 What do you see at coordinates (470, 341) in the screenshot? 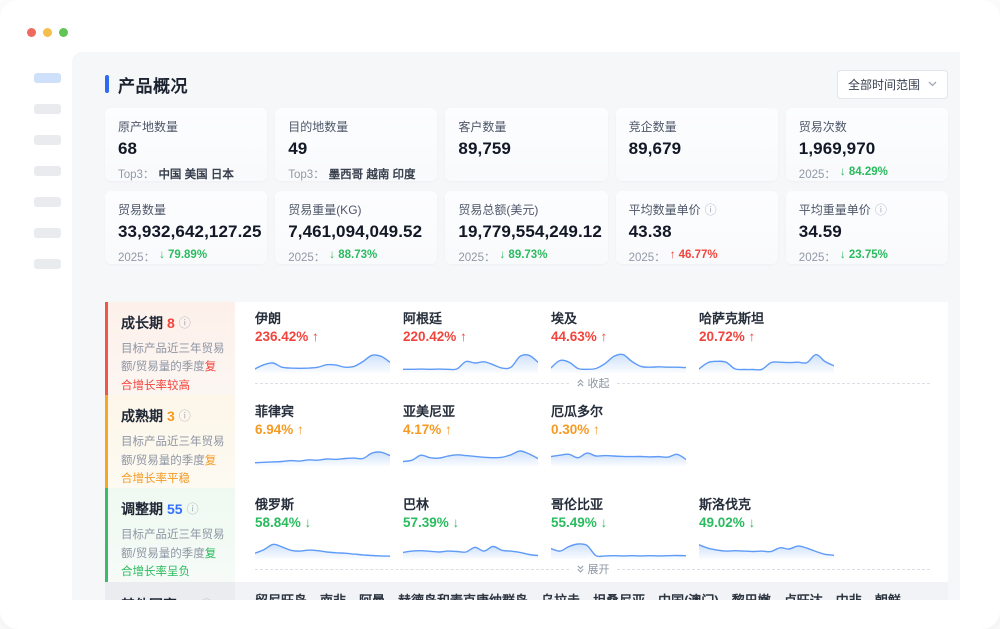
I see `country-trend-card: 阿根廷 220.42% ↑` at bounding box center [470, 341].